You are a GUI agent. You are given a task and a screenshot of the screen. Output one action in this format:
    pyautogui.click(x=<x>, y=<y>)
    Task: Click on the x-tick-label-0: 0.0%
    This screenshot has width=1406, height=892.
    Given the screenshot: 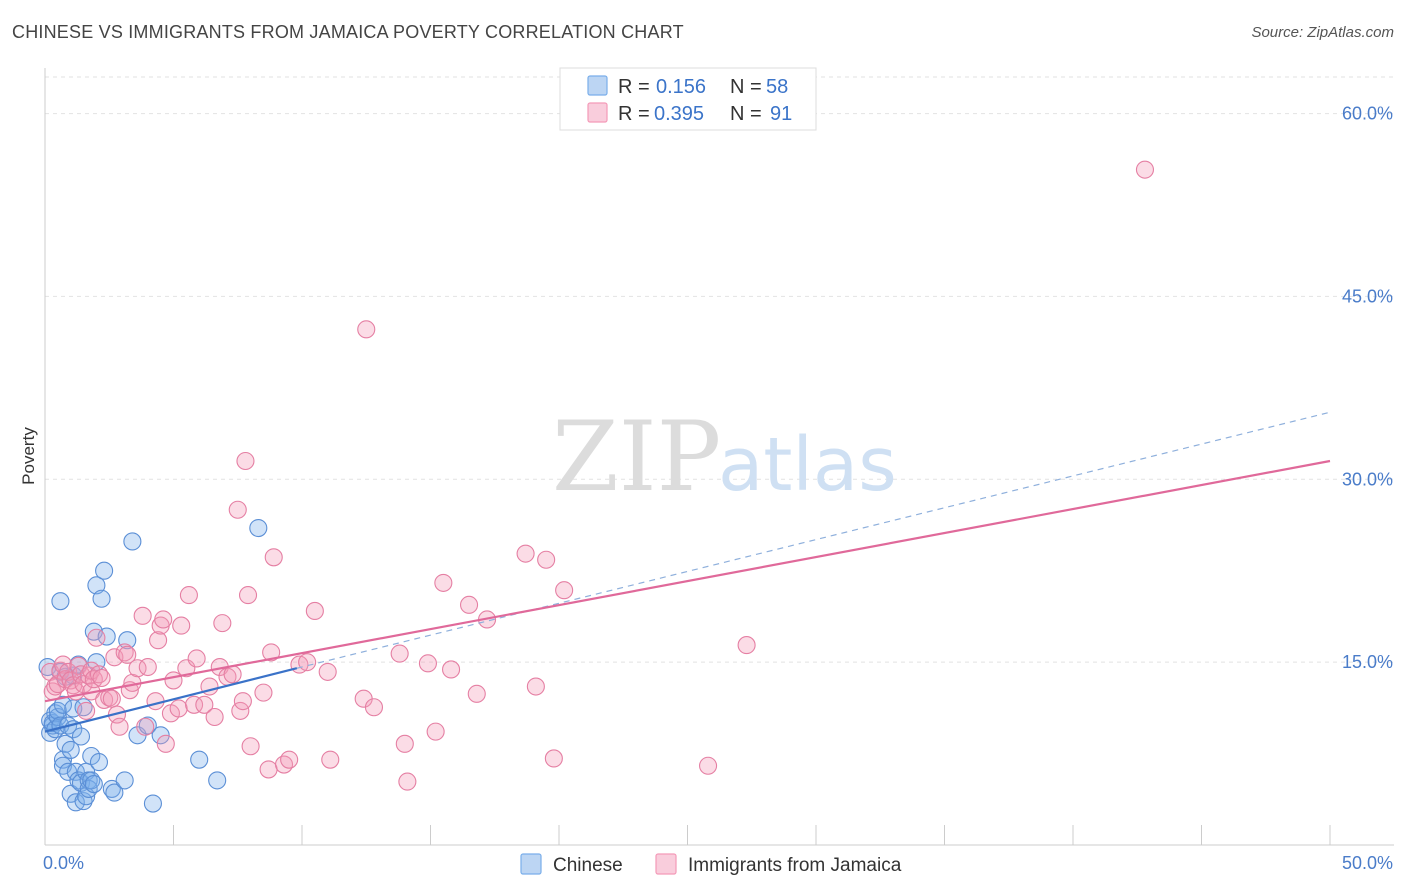 What is the action you would take?
    pyautogui.click(x=63, y=863)
    